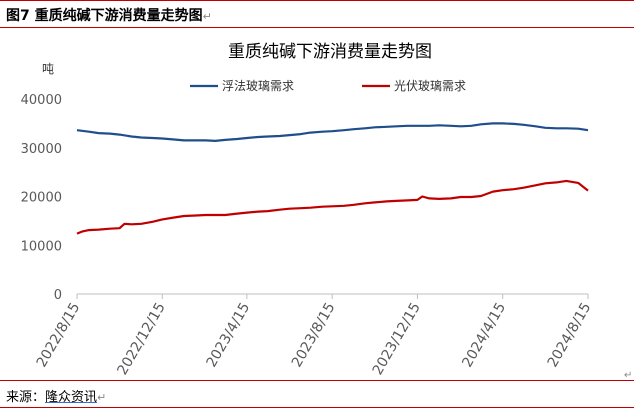 This screenshot has height=410, width=634. I want to click on x-tick-label: 2022/8/15, so click(59, 335).